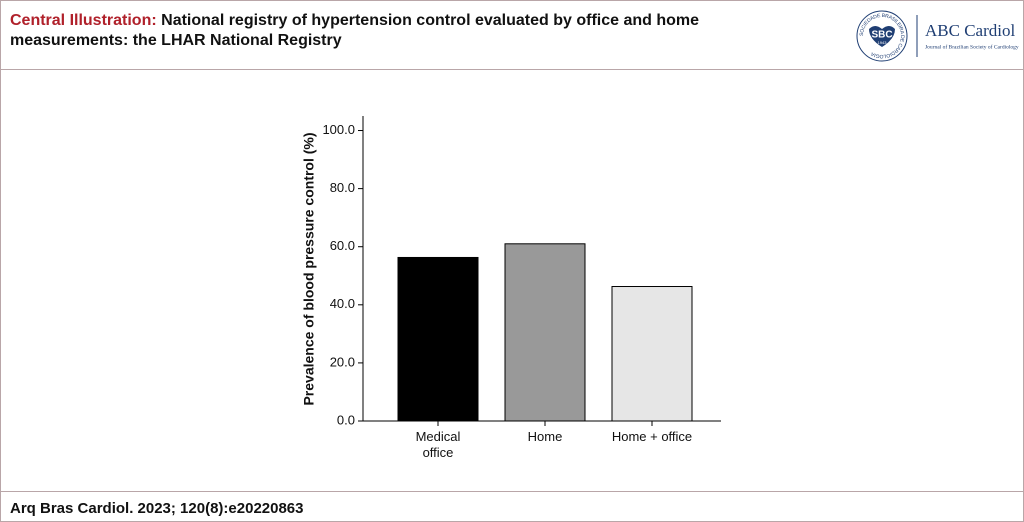 This screenshot has width=1024, height=522. I want to click on logo-badge: SBC, so click(881, 35).